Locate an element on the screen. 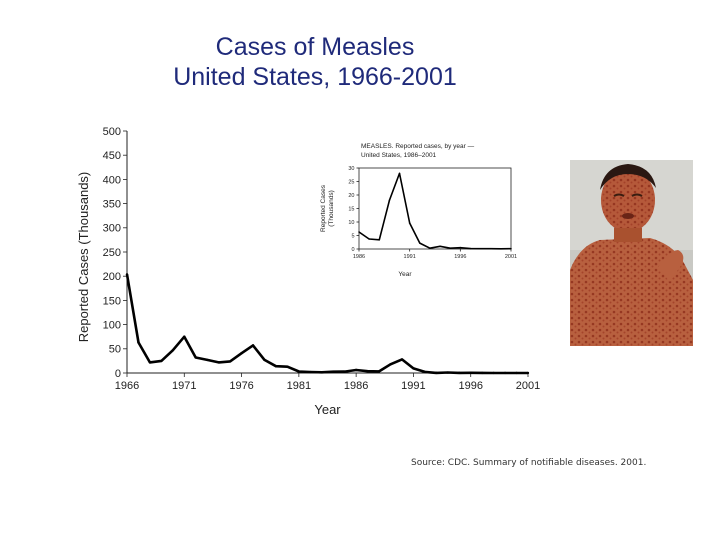 The width and height of the screenshot is (720, 540). inset-y-tick-label: 0 is located at coordinates (352, 250).